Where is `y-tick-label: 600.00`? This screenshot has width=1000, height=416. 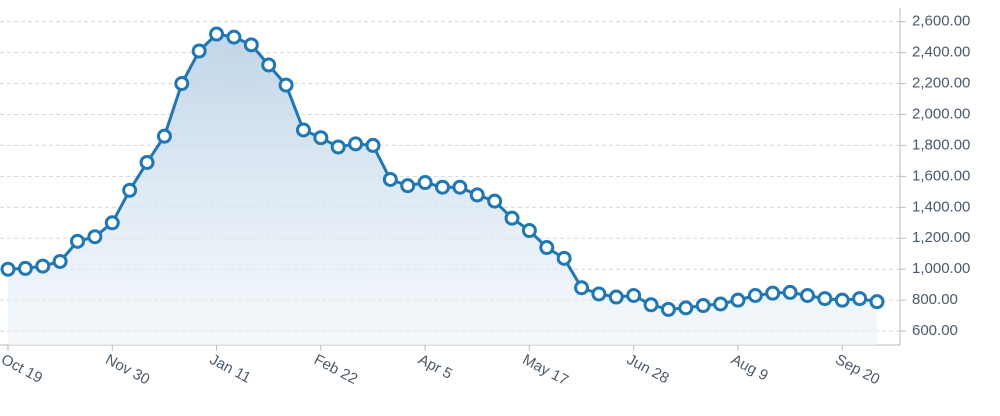 y-tick-label: 600.00 is located at coordinates (935, 330).